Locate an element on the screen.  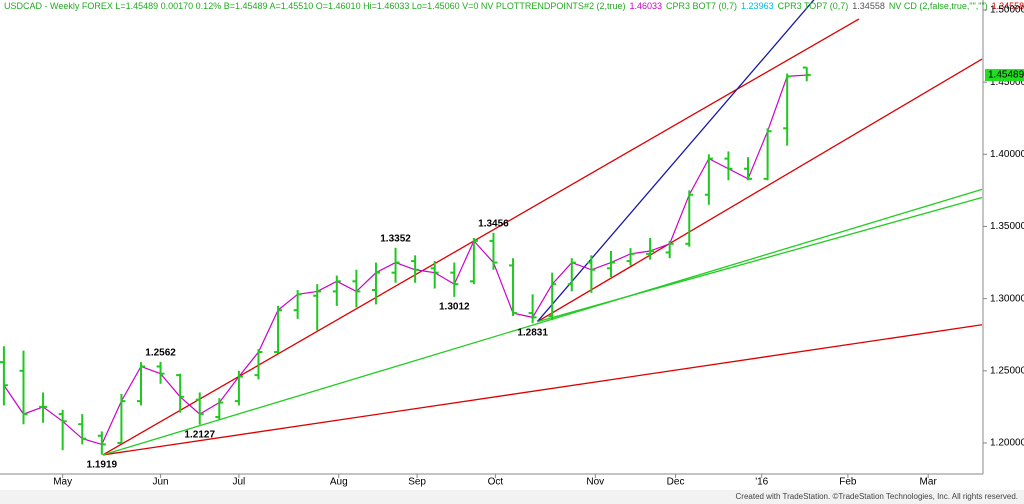
x-tick-label: Aug is located at coordinates (339, 482).